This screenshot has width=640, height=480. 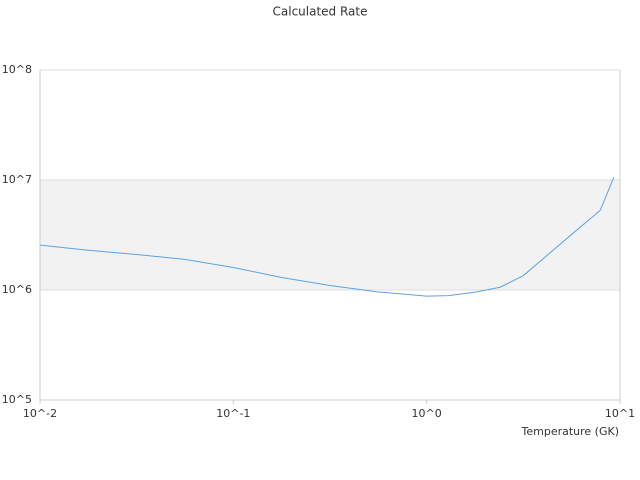 What do you see at coordinates (17, 289) in the screenshot?
I see `y-tick-label: 10^6` at bounding box center [17, 289].